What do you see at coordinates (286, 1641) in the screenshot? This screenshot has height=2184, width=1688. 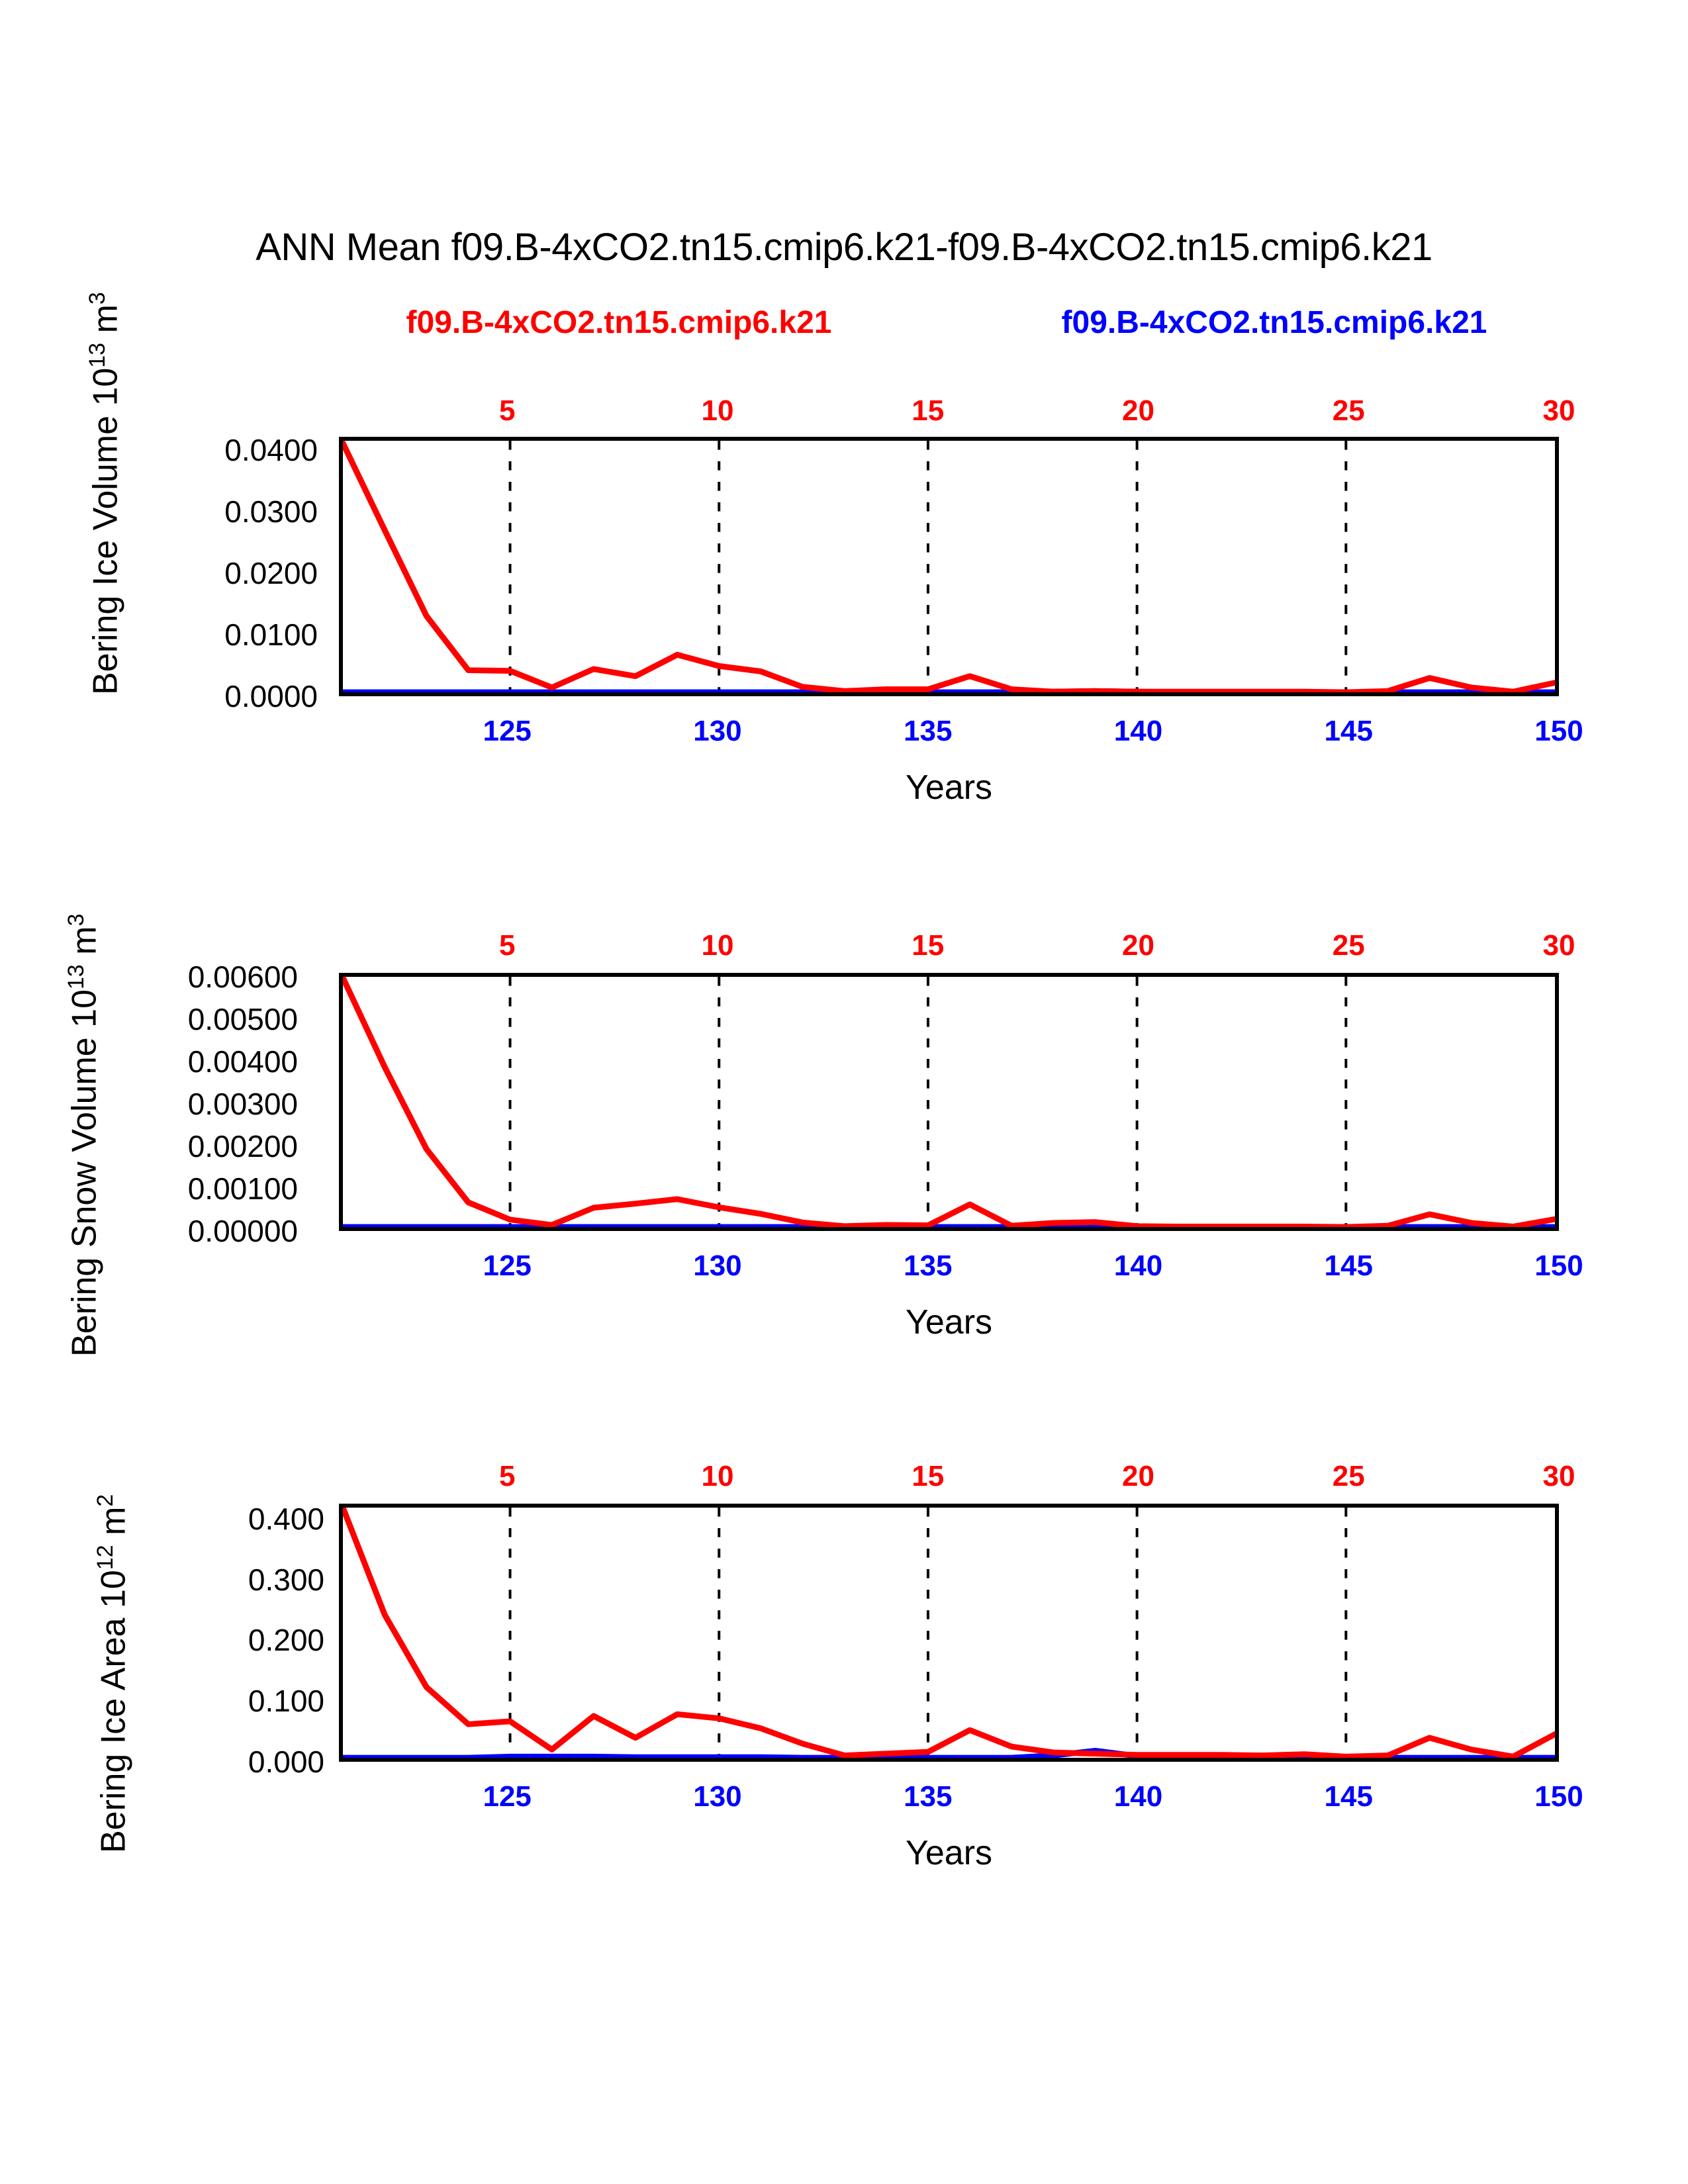 I see `y-axis-tick-label: 0.200` at bounding box center [286, 1641].